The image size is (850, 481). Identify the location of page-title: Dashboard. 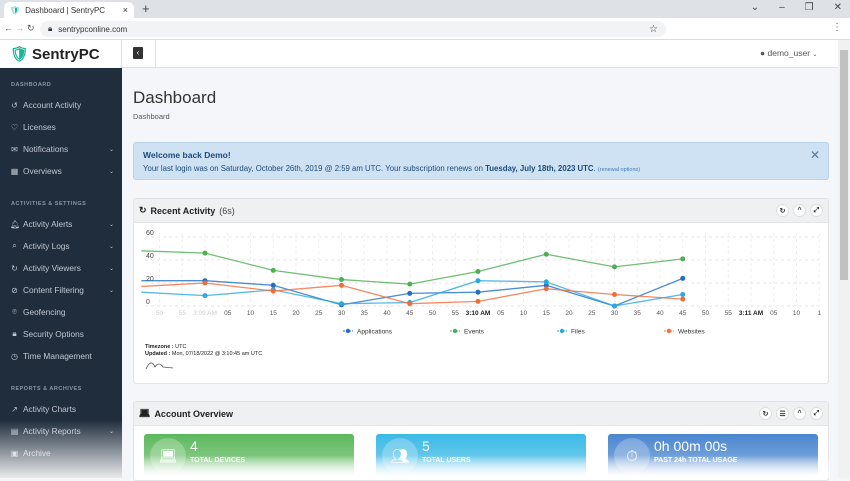
(175, 97).